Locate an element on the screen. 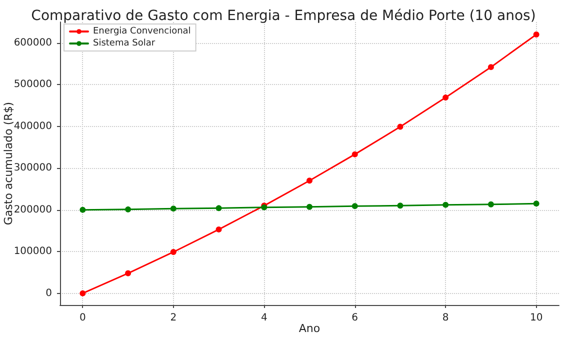  chart-title: Comparativo de Gasto com Energia - Empresa de Médio Porte (10 anos) is located at coordinates (283, 16).